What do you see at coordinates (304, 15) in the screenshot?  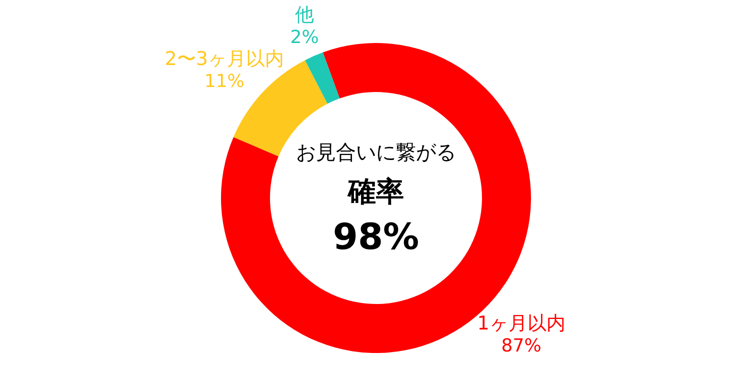 I see `slice-label: 他` at bounding box center [304, 15].